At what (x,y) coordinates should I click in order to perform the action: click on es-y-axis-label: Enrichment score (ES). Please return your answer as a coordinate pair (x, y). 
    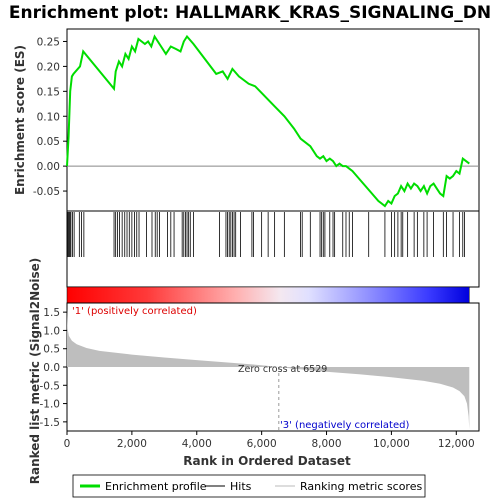
    Looking at the image, I should click on (20, 120).